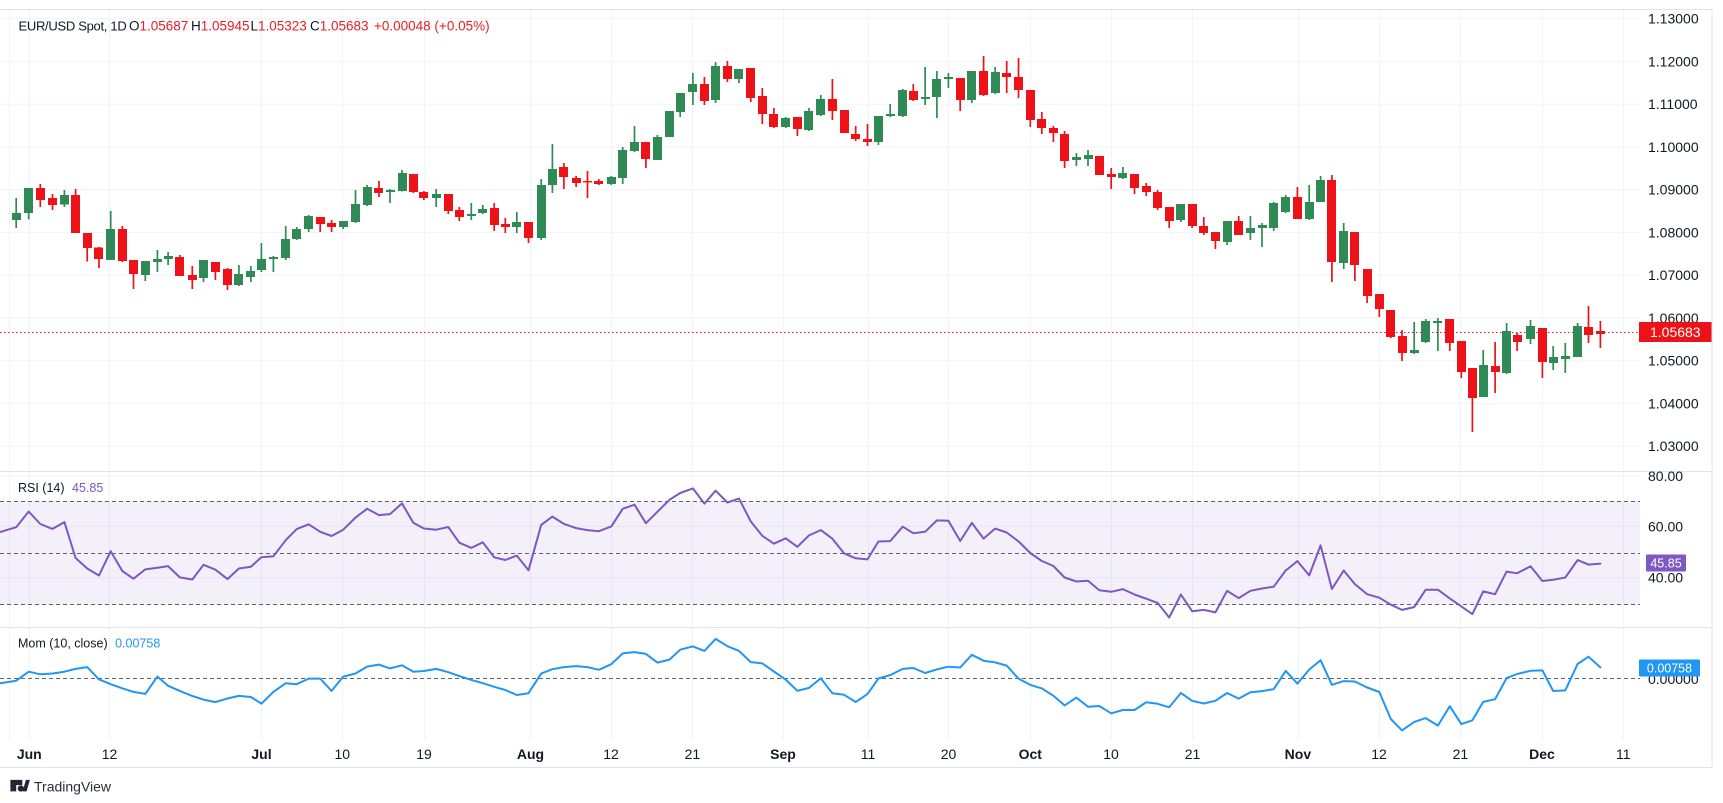  Describe the element at coordinates (1673, 190) in the screenshot. I see `svg-text: 1.09000` at that location.